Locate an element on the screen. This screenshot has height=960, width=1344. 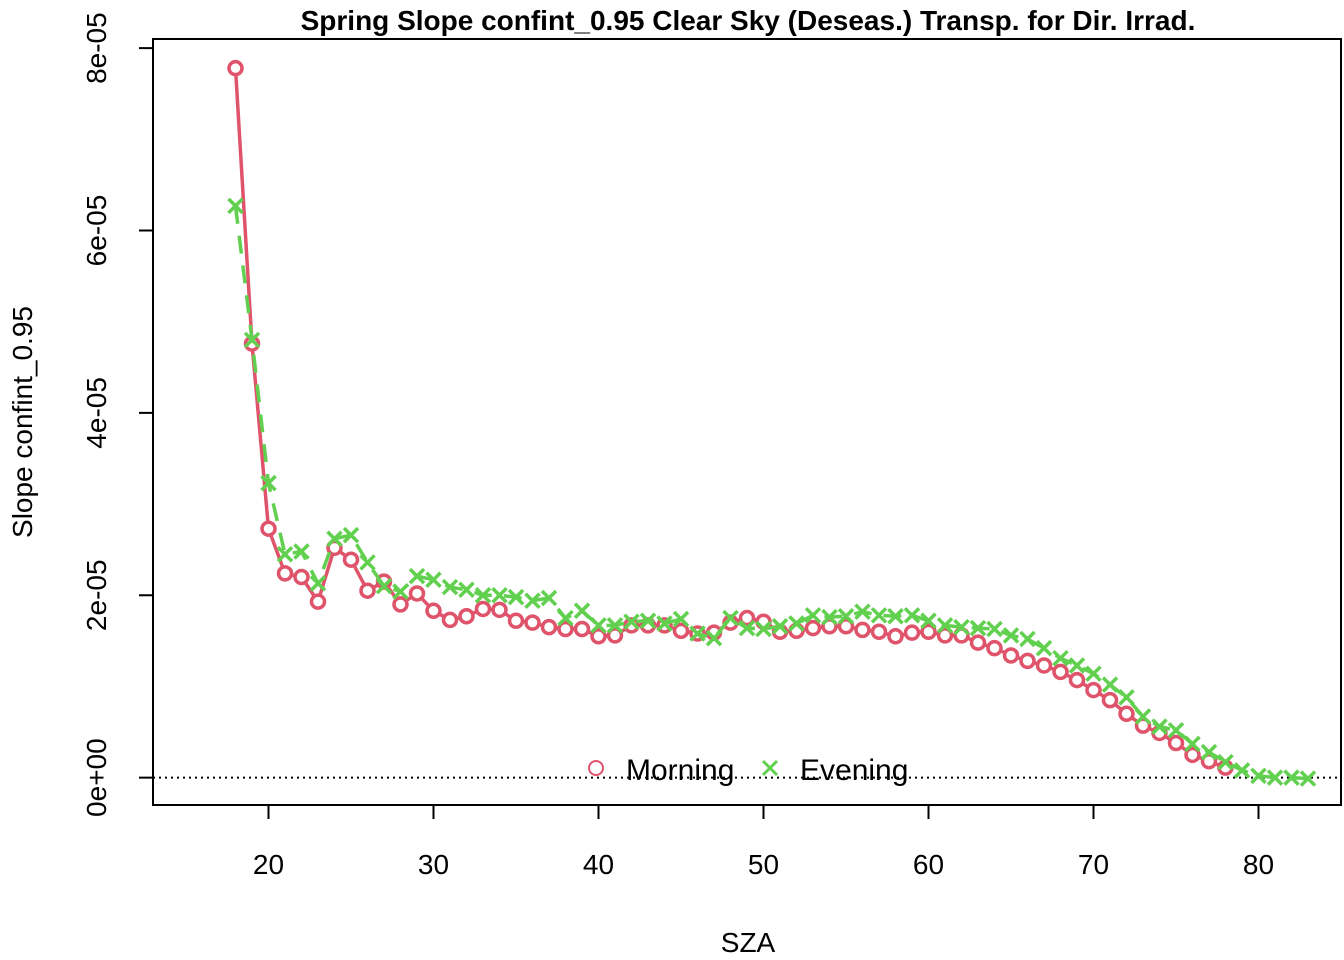
legend: Morning Evening is located at coordinates (748, 770).